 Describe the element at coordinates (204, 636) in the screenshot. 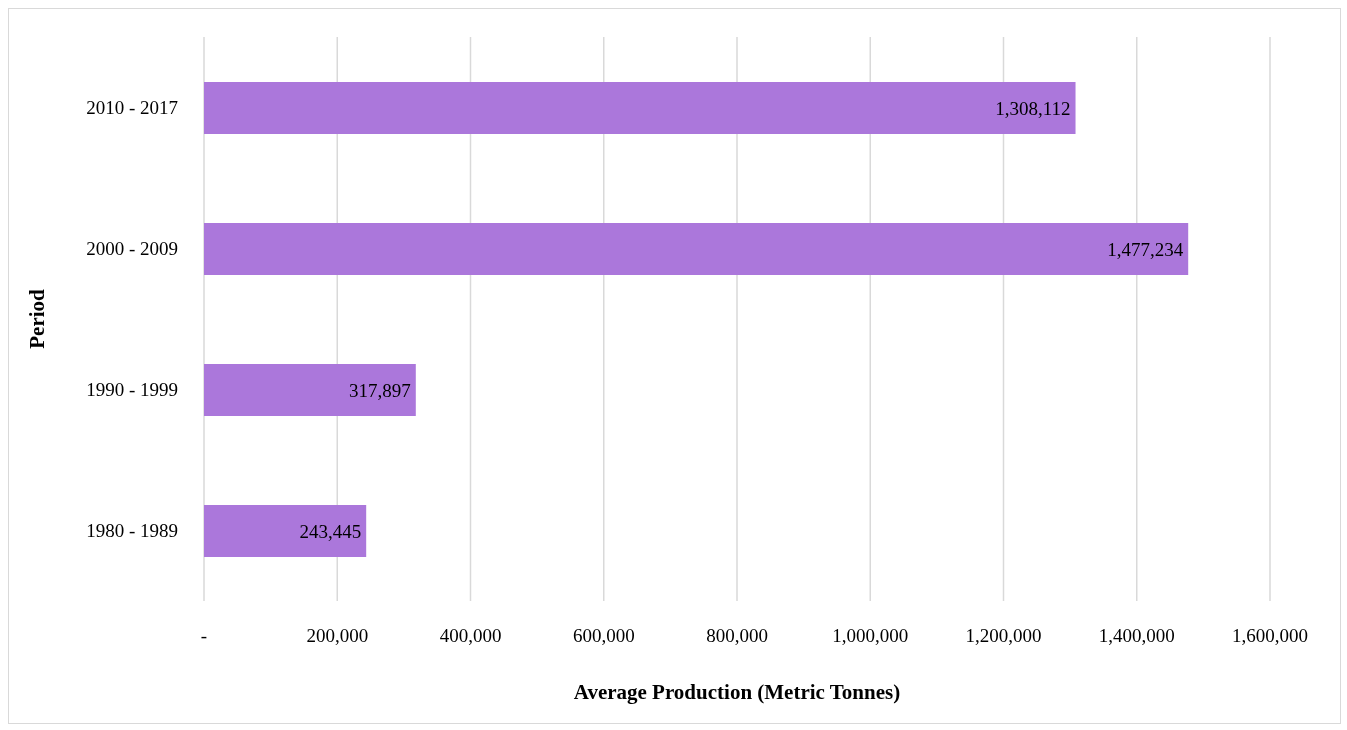

I see `x-tick-label: -` at that location.